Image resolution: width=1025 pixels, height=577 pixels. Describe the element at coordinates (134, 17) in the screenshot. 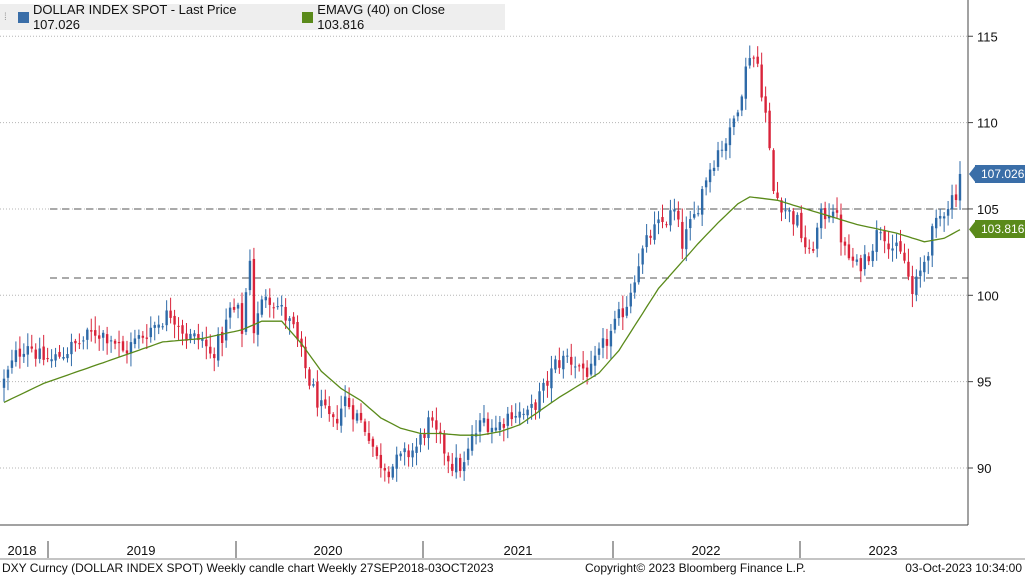

I see `series1-label: DOLLAR INDEX SPOT - Last Price 107.026` at that location.